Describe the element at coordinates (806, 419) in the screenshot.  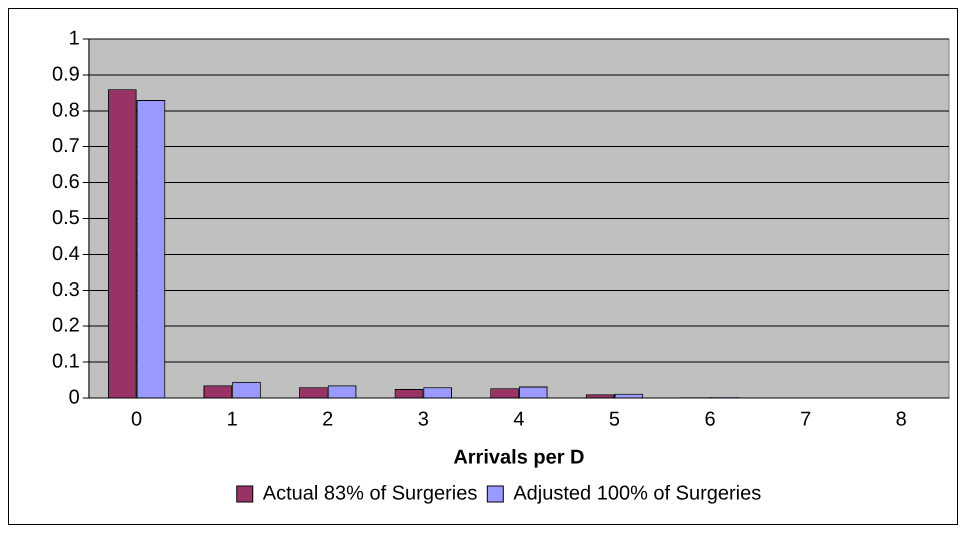
I see `x-tick-label: 7` at that location.